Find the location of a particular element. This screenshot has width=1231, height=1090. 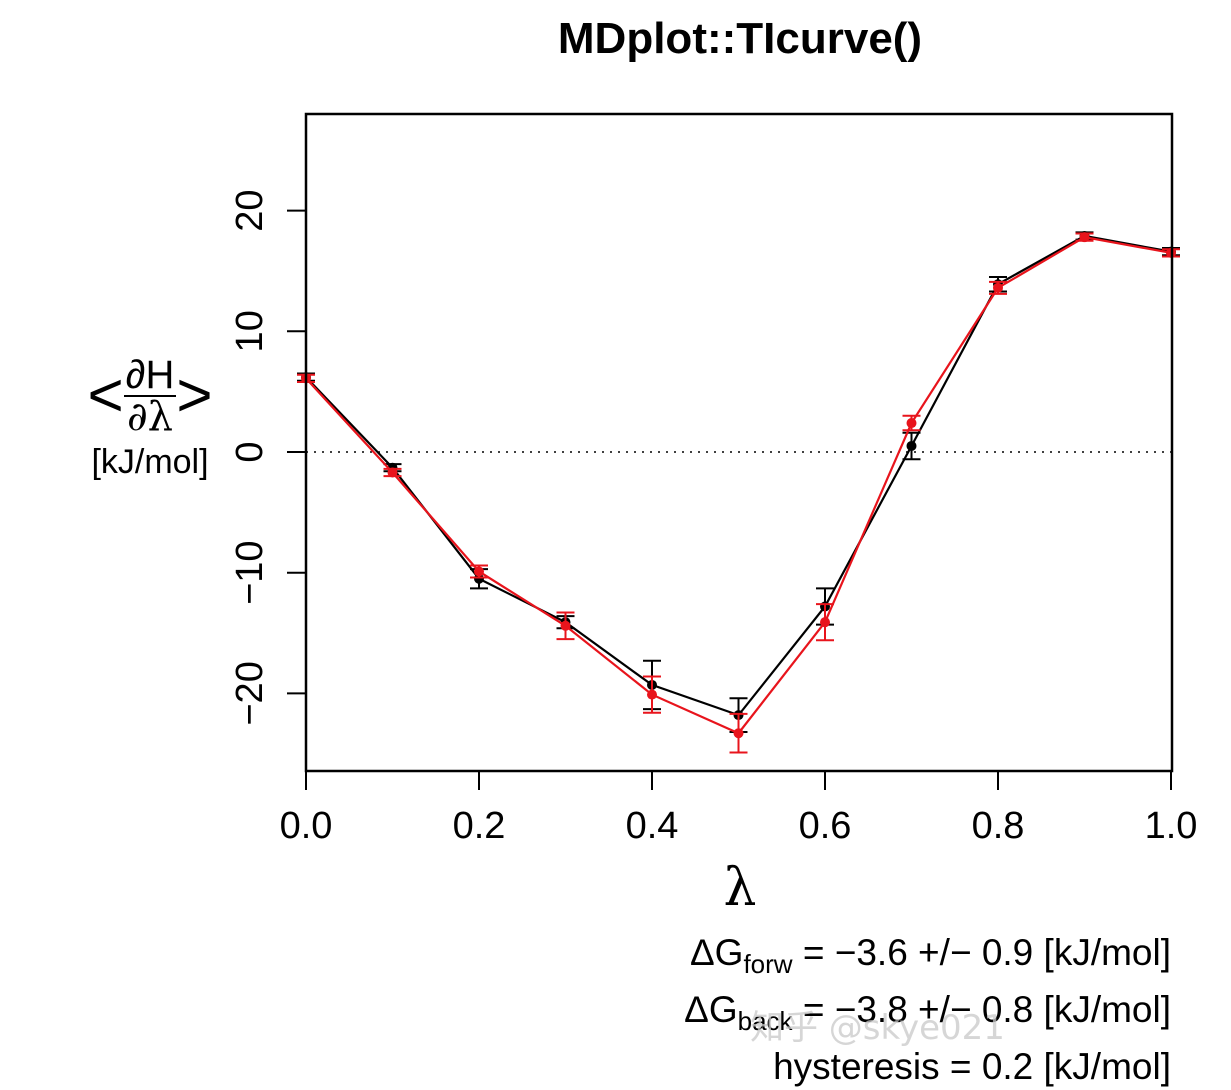

x-tick-label: 0.6 is located at coordinates (825, 826).